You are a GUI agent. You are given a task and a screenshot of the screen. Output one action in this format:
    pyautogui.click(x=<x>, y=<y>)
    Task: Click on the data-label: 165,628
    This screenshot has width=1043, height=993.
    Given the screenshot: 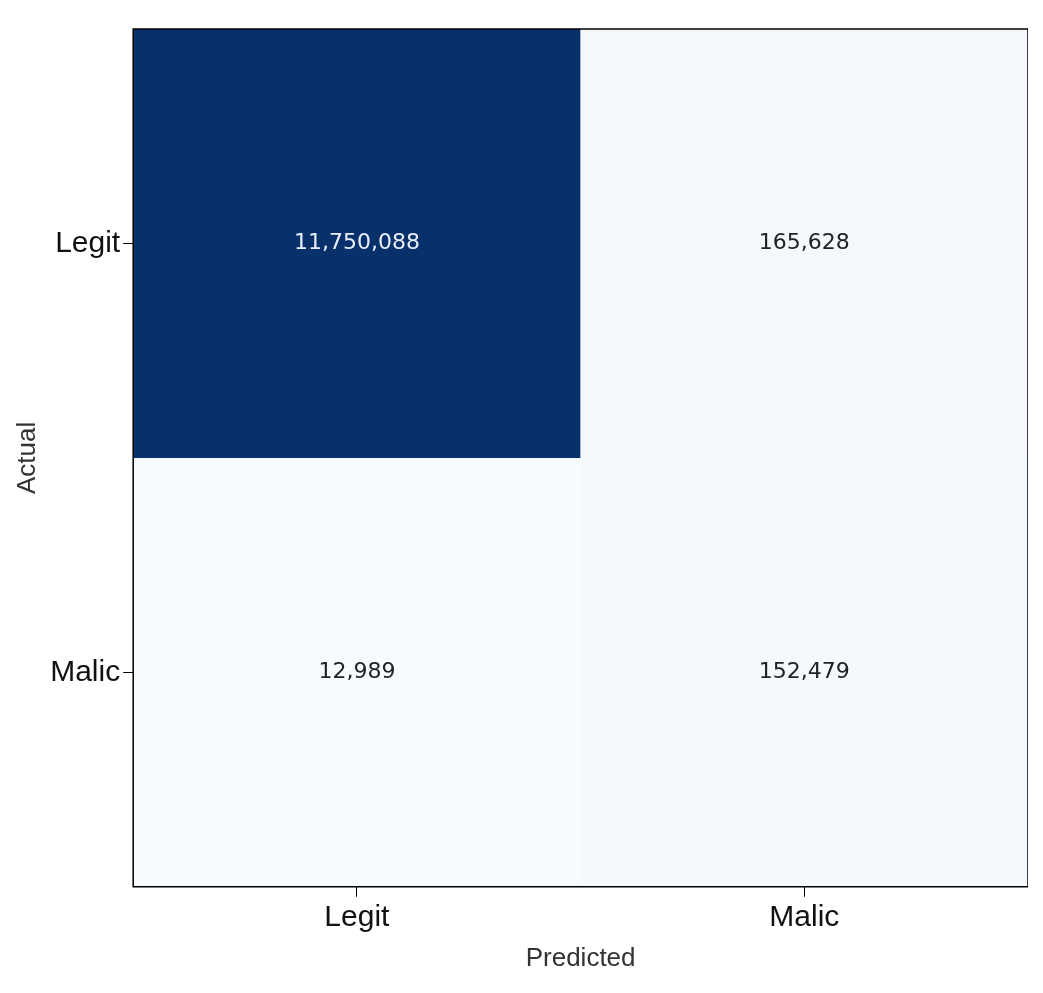 What is the action you would take?
    pyautogui.click(x=804, y=242)
    